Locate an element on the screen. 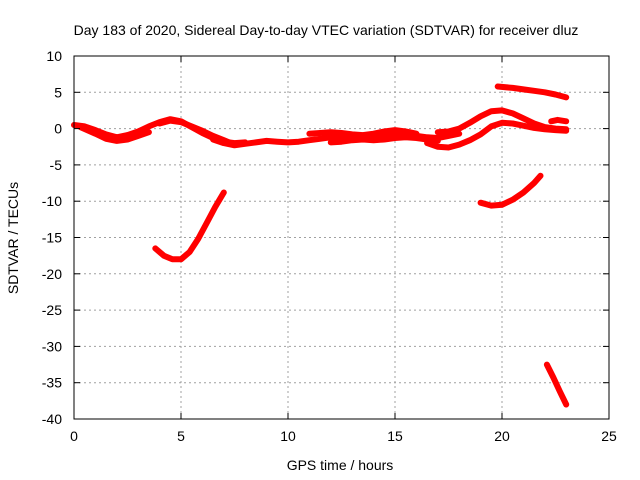 The width and height of the screenshot is (640, 480). y-tick-label: -20 is located at coordinates (52, 274).